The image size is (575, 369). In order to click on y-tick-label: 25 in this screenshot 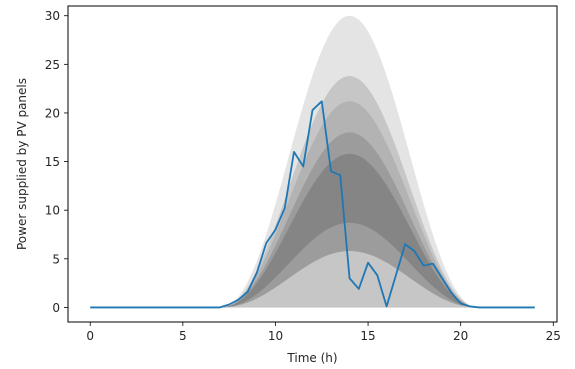, I will do `click(52, 65)`.